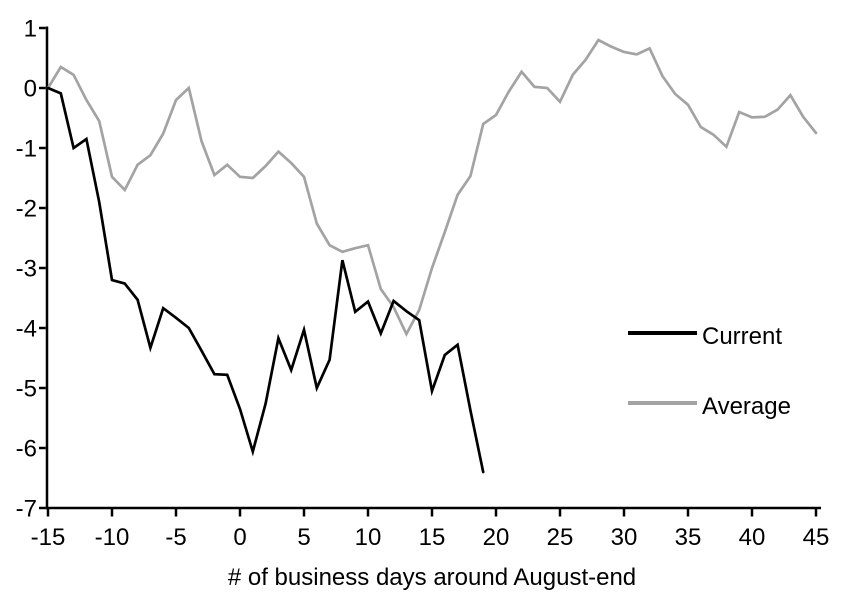 This screenshot has width=852, height=594. Describe the element at coordinates (303, 537) in the screenshot. I see `x-tick-label: 5` at that location.